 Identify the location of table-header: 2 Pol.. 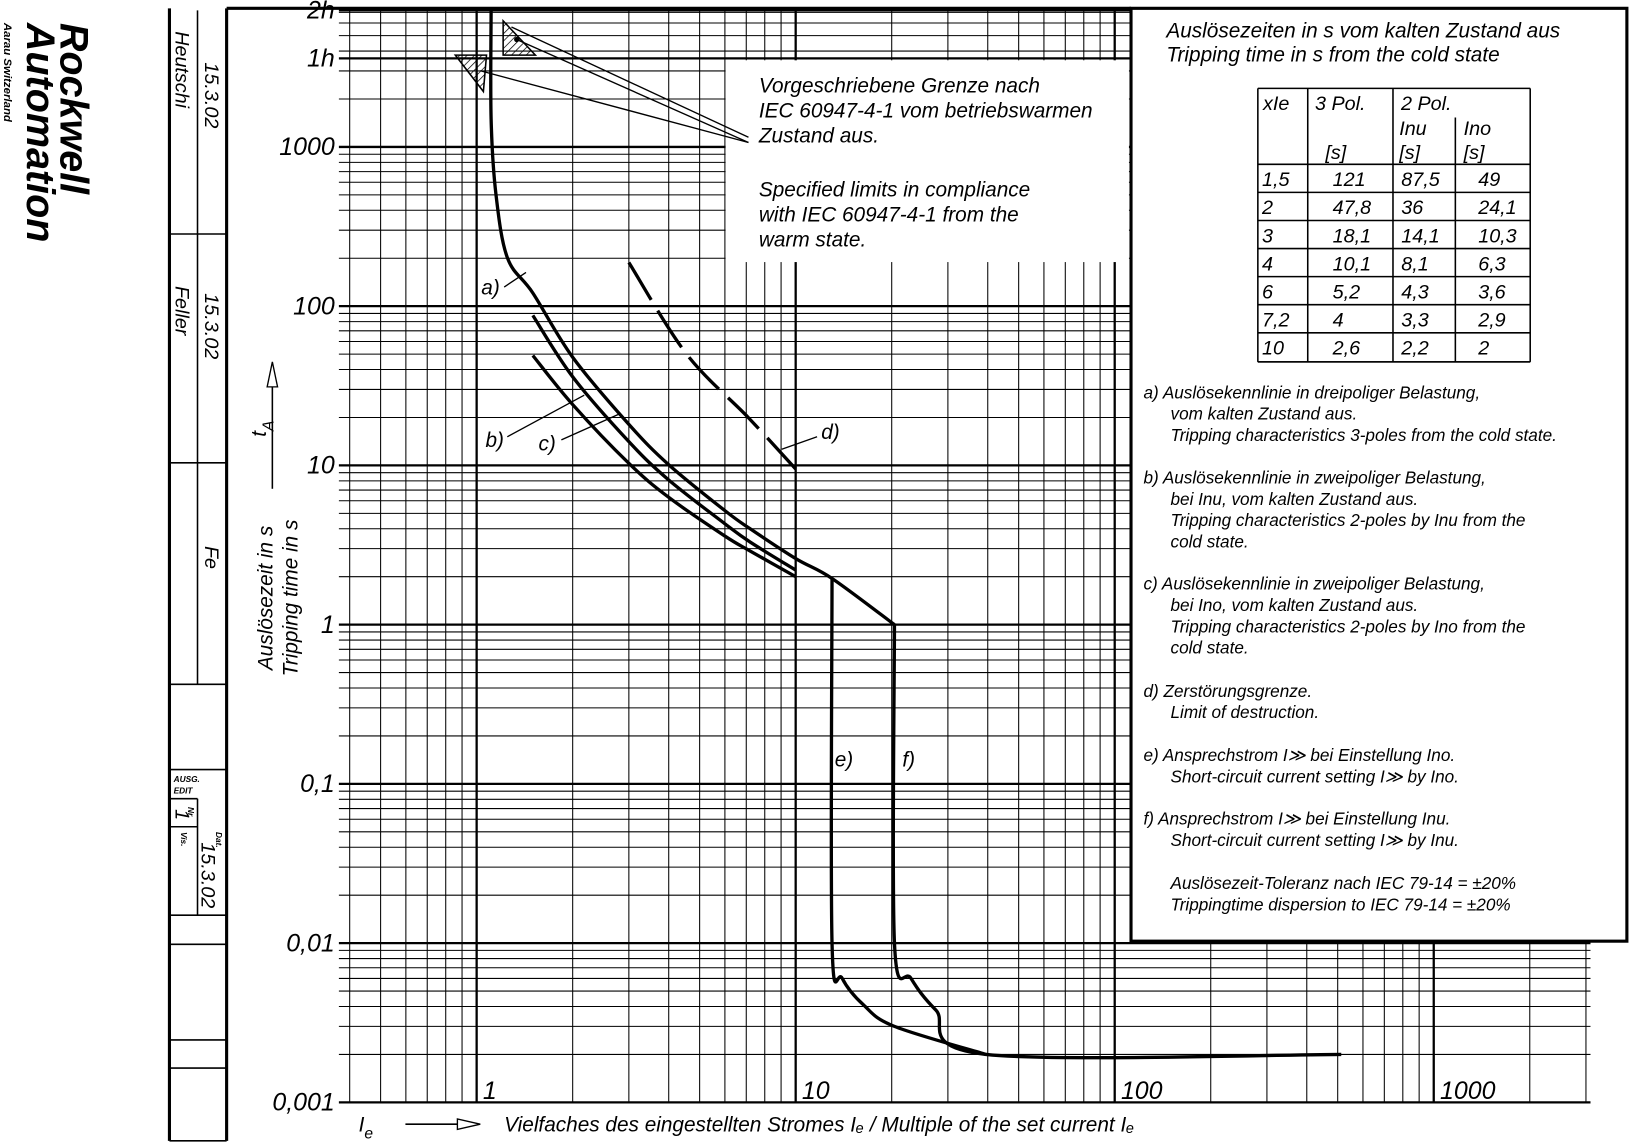
(1426, 104).